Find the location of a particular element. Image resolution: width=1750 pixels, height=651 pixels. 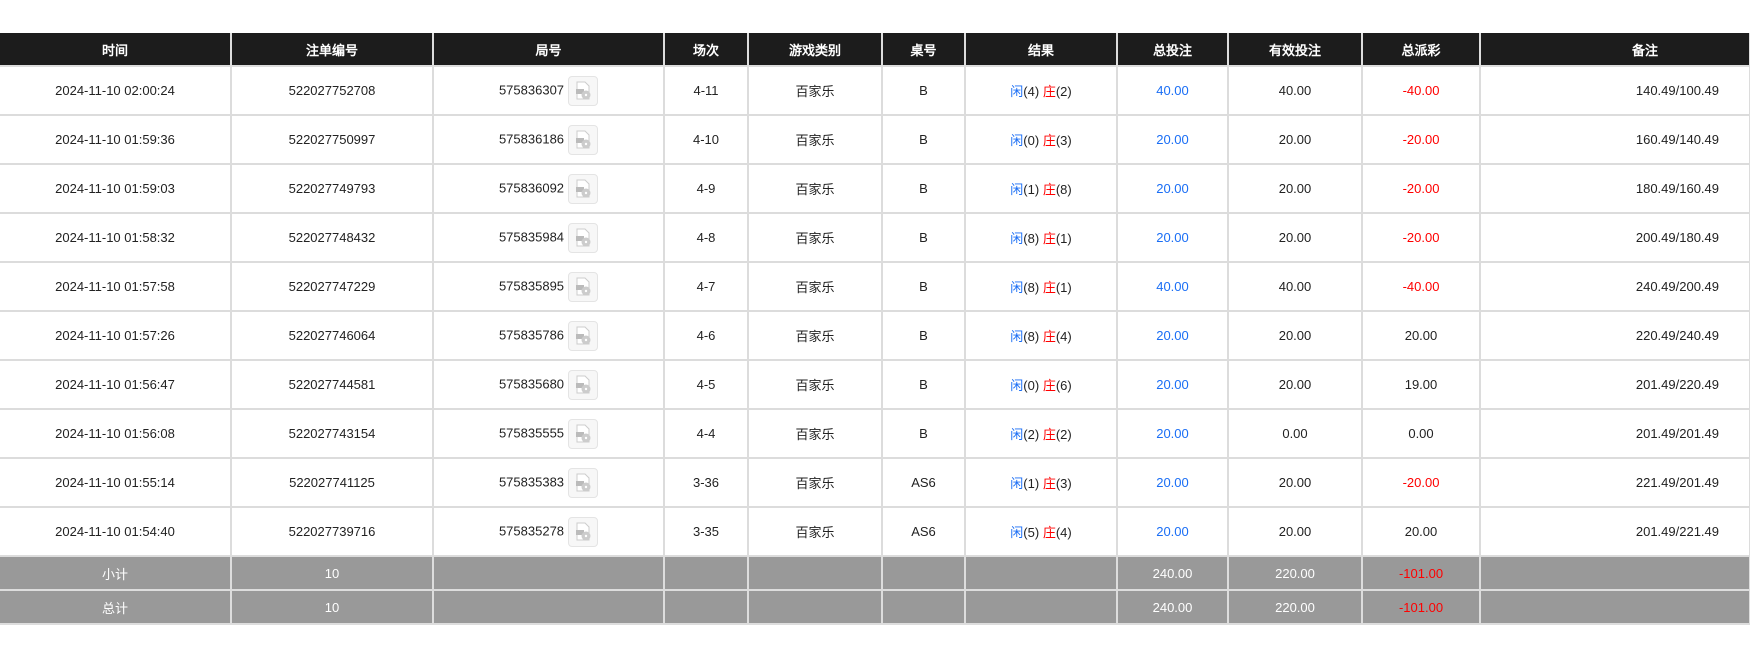

time: 2024-11-10 01:57:26 is located at coordinates (116, 335).